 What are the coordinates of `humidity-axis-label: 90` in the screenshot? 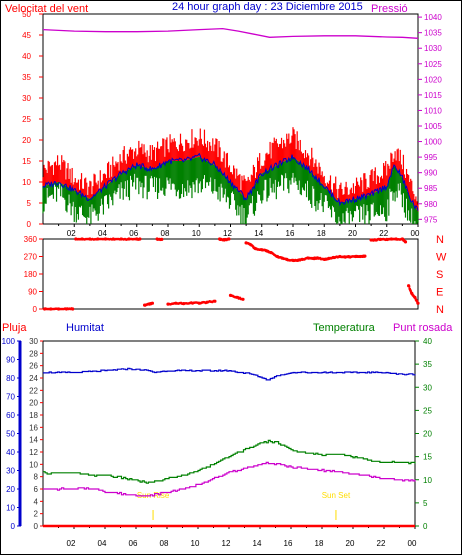 It's located at (10, 360).